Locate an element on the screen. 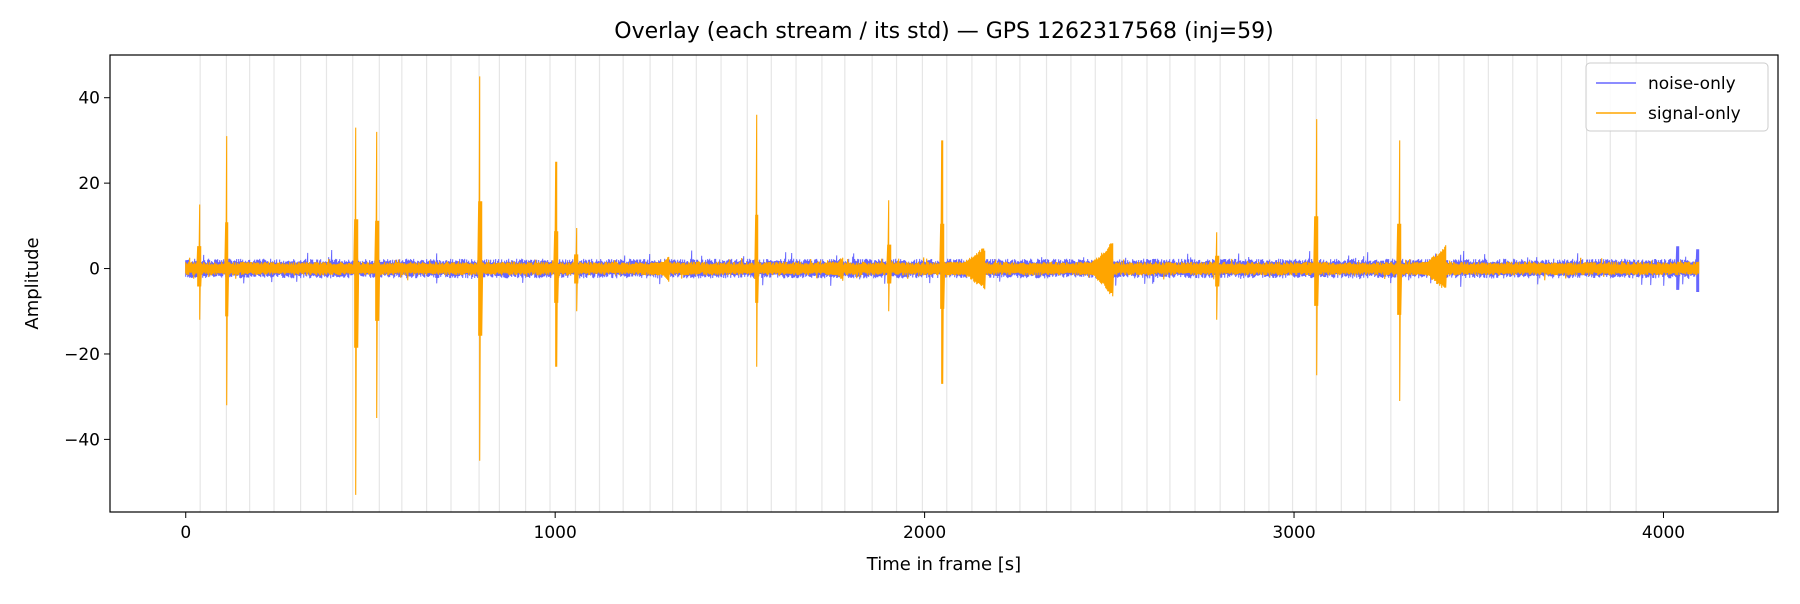  y-axis-label: Amplitude is located at coordinates (32, 283).